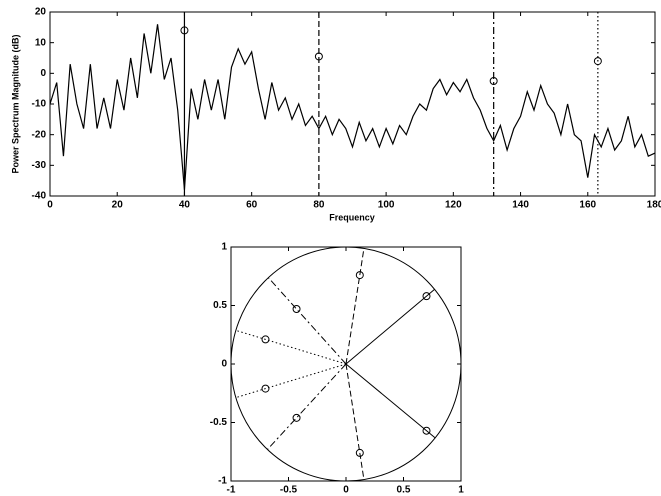  I want to click on x-tick-label: 160, so click(587, 205).